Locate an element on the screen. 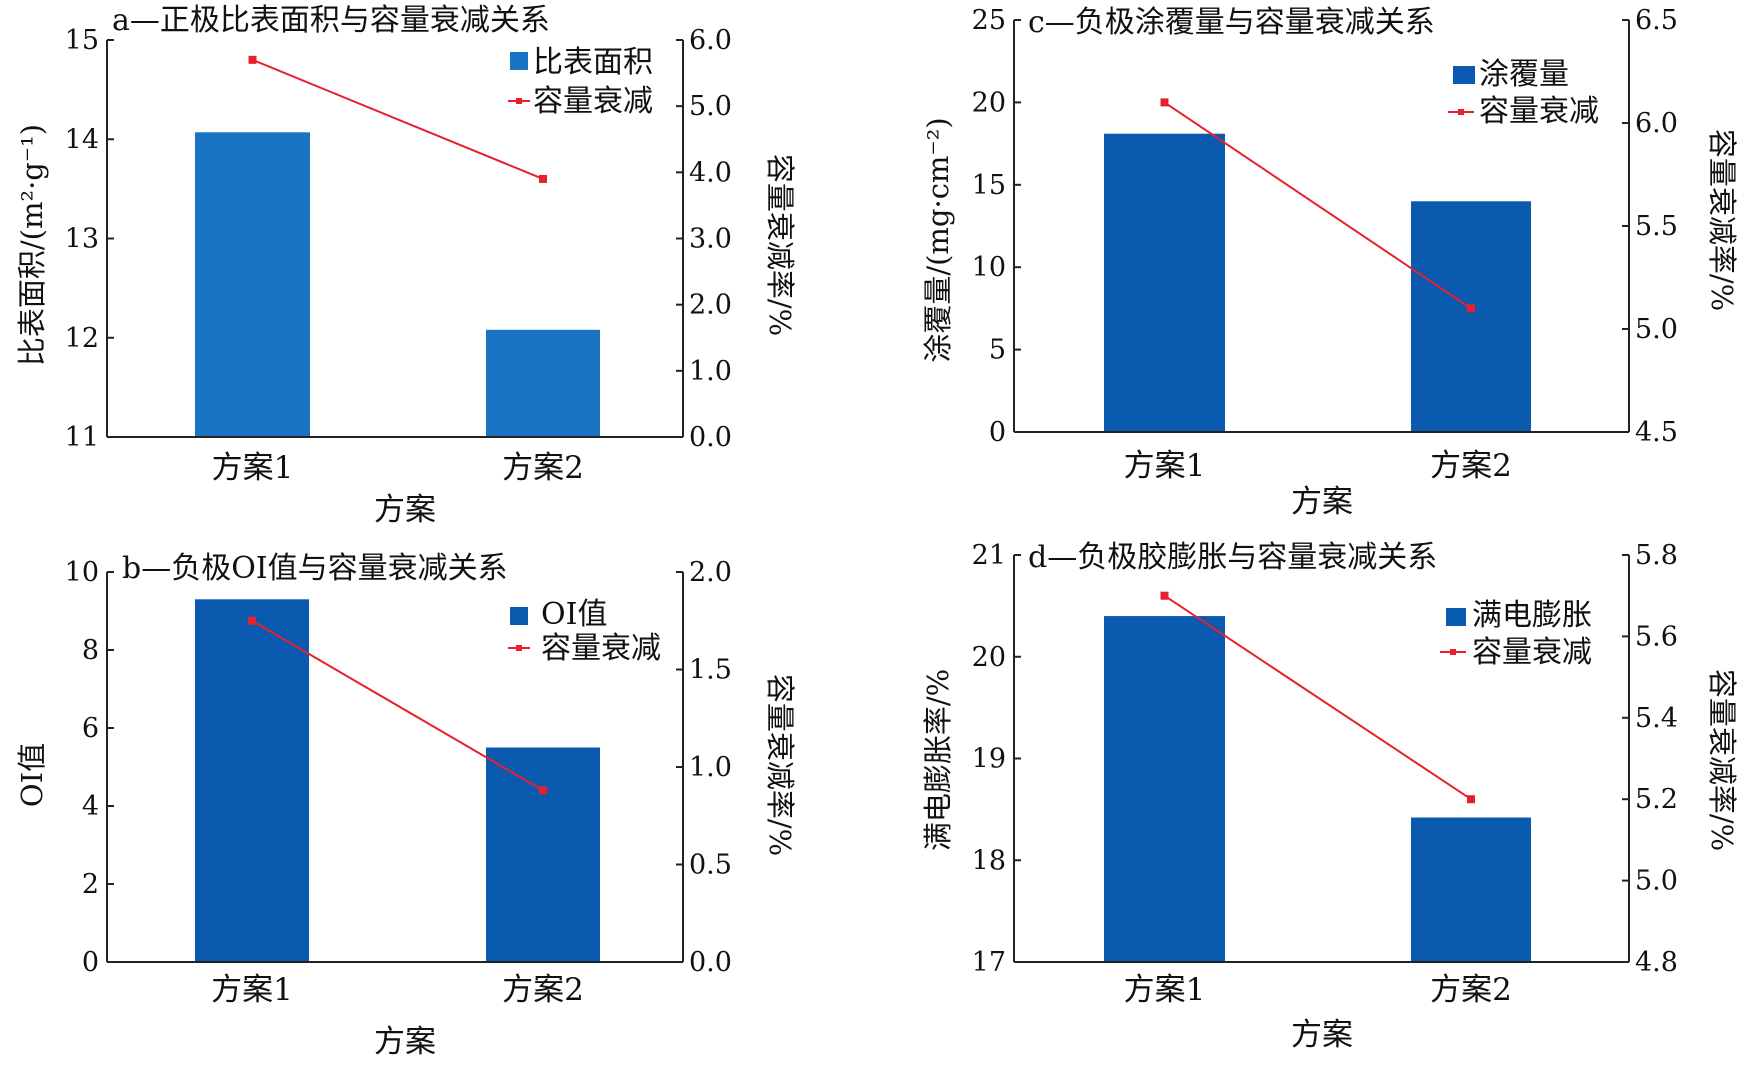  panel-b-legend-bar-swatch is located at coordinates (519, 616).